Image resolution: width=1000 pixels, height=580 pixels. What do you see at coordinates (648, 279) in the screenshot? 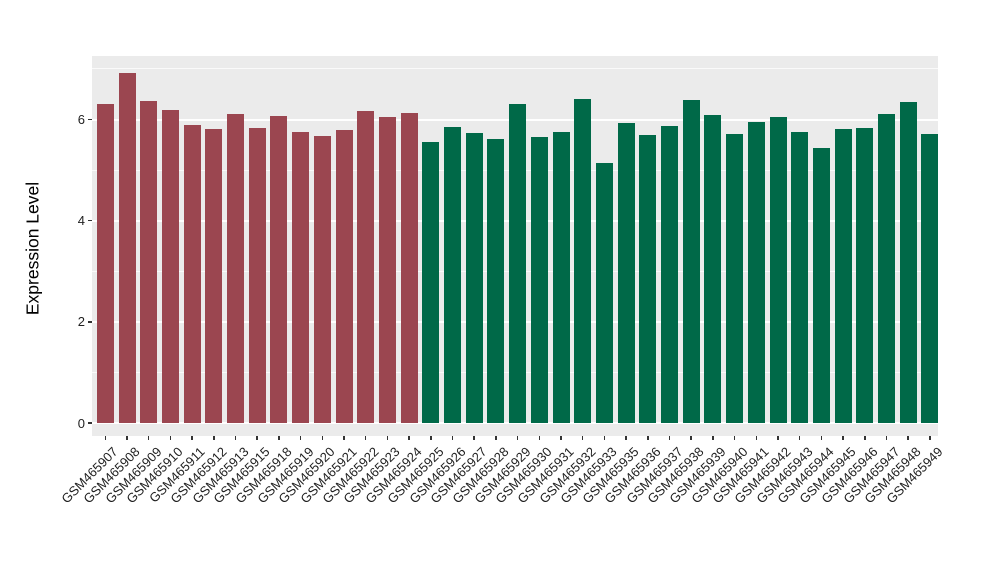
I see `bar-GSM465936` at bounding box center [648, 279].